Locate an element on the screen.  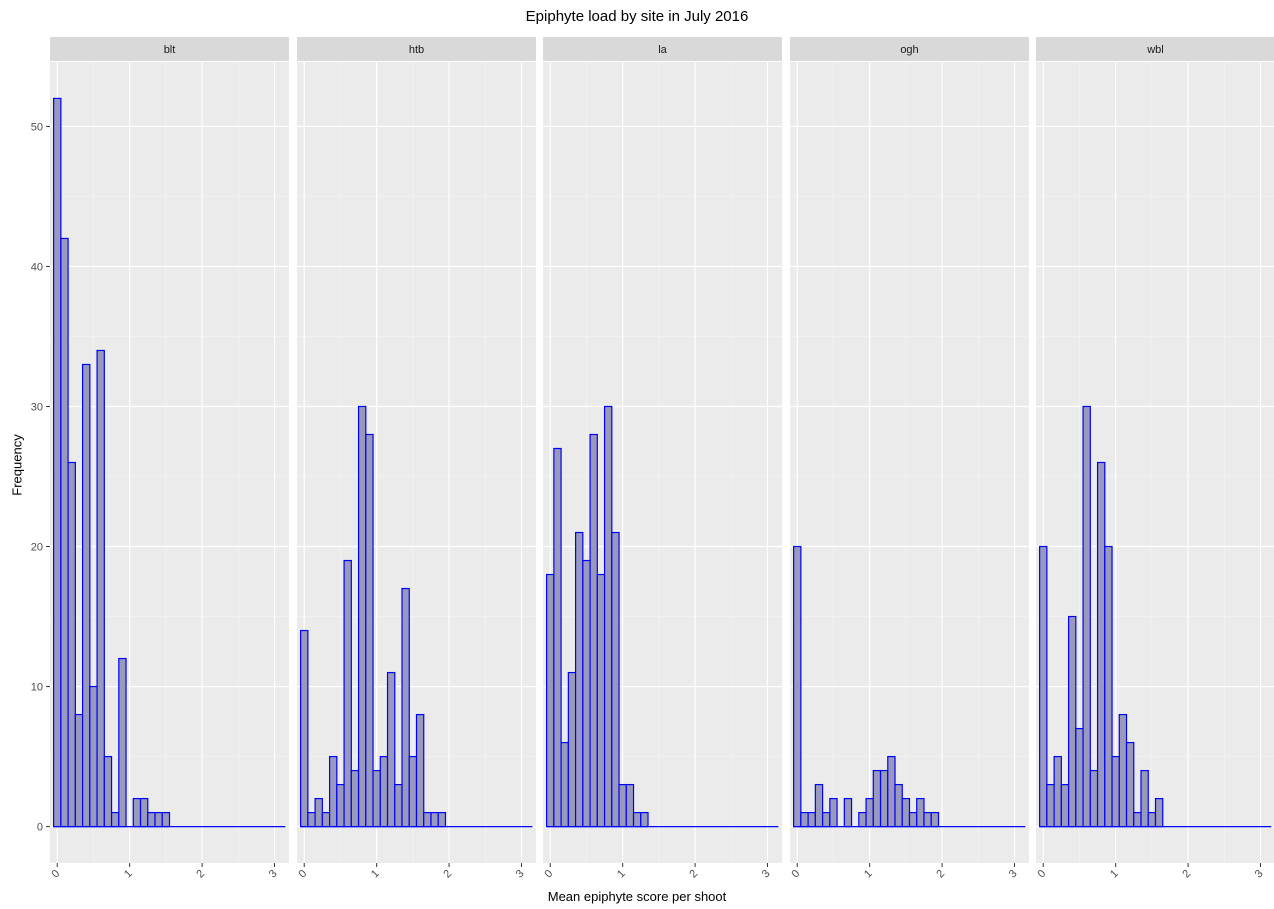
facet-strip-label: wbl is located at coordinates (1155, 50).